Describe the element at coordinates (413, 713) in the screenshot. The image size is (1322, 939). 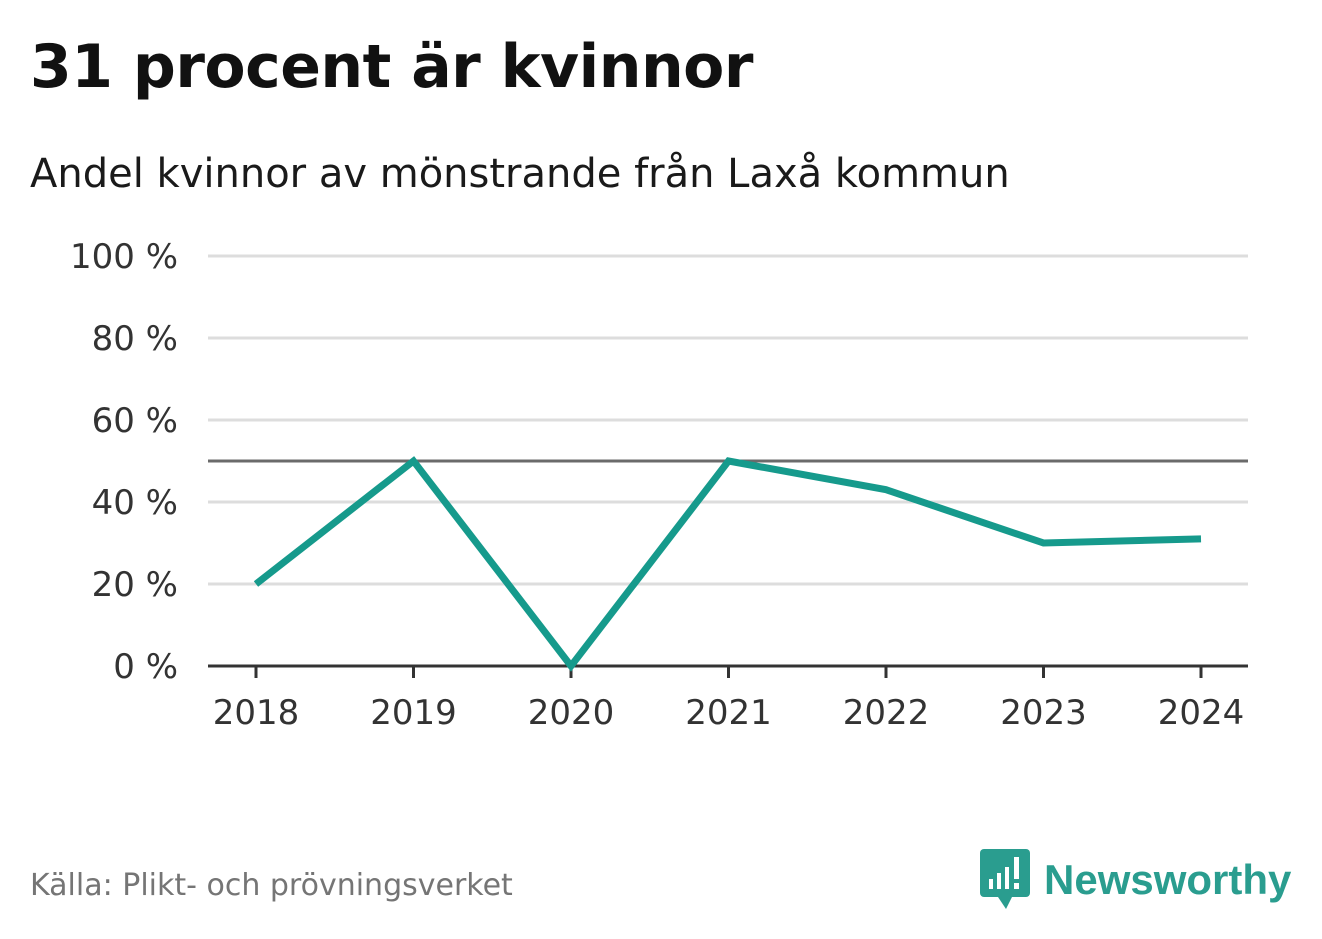
I see `x-tick-label: 2019` at that location.